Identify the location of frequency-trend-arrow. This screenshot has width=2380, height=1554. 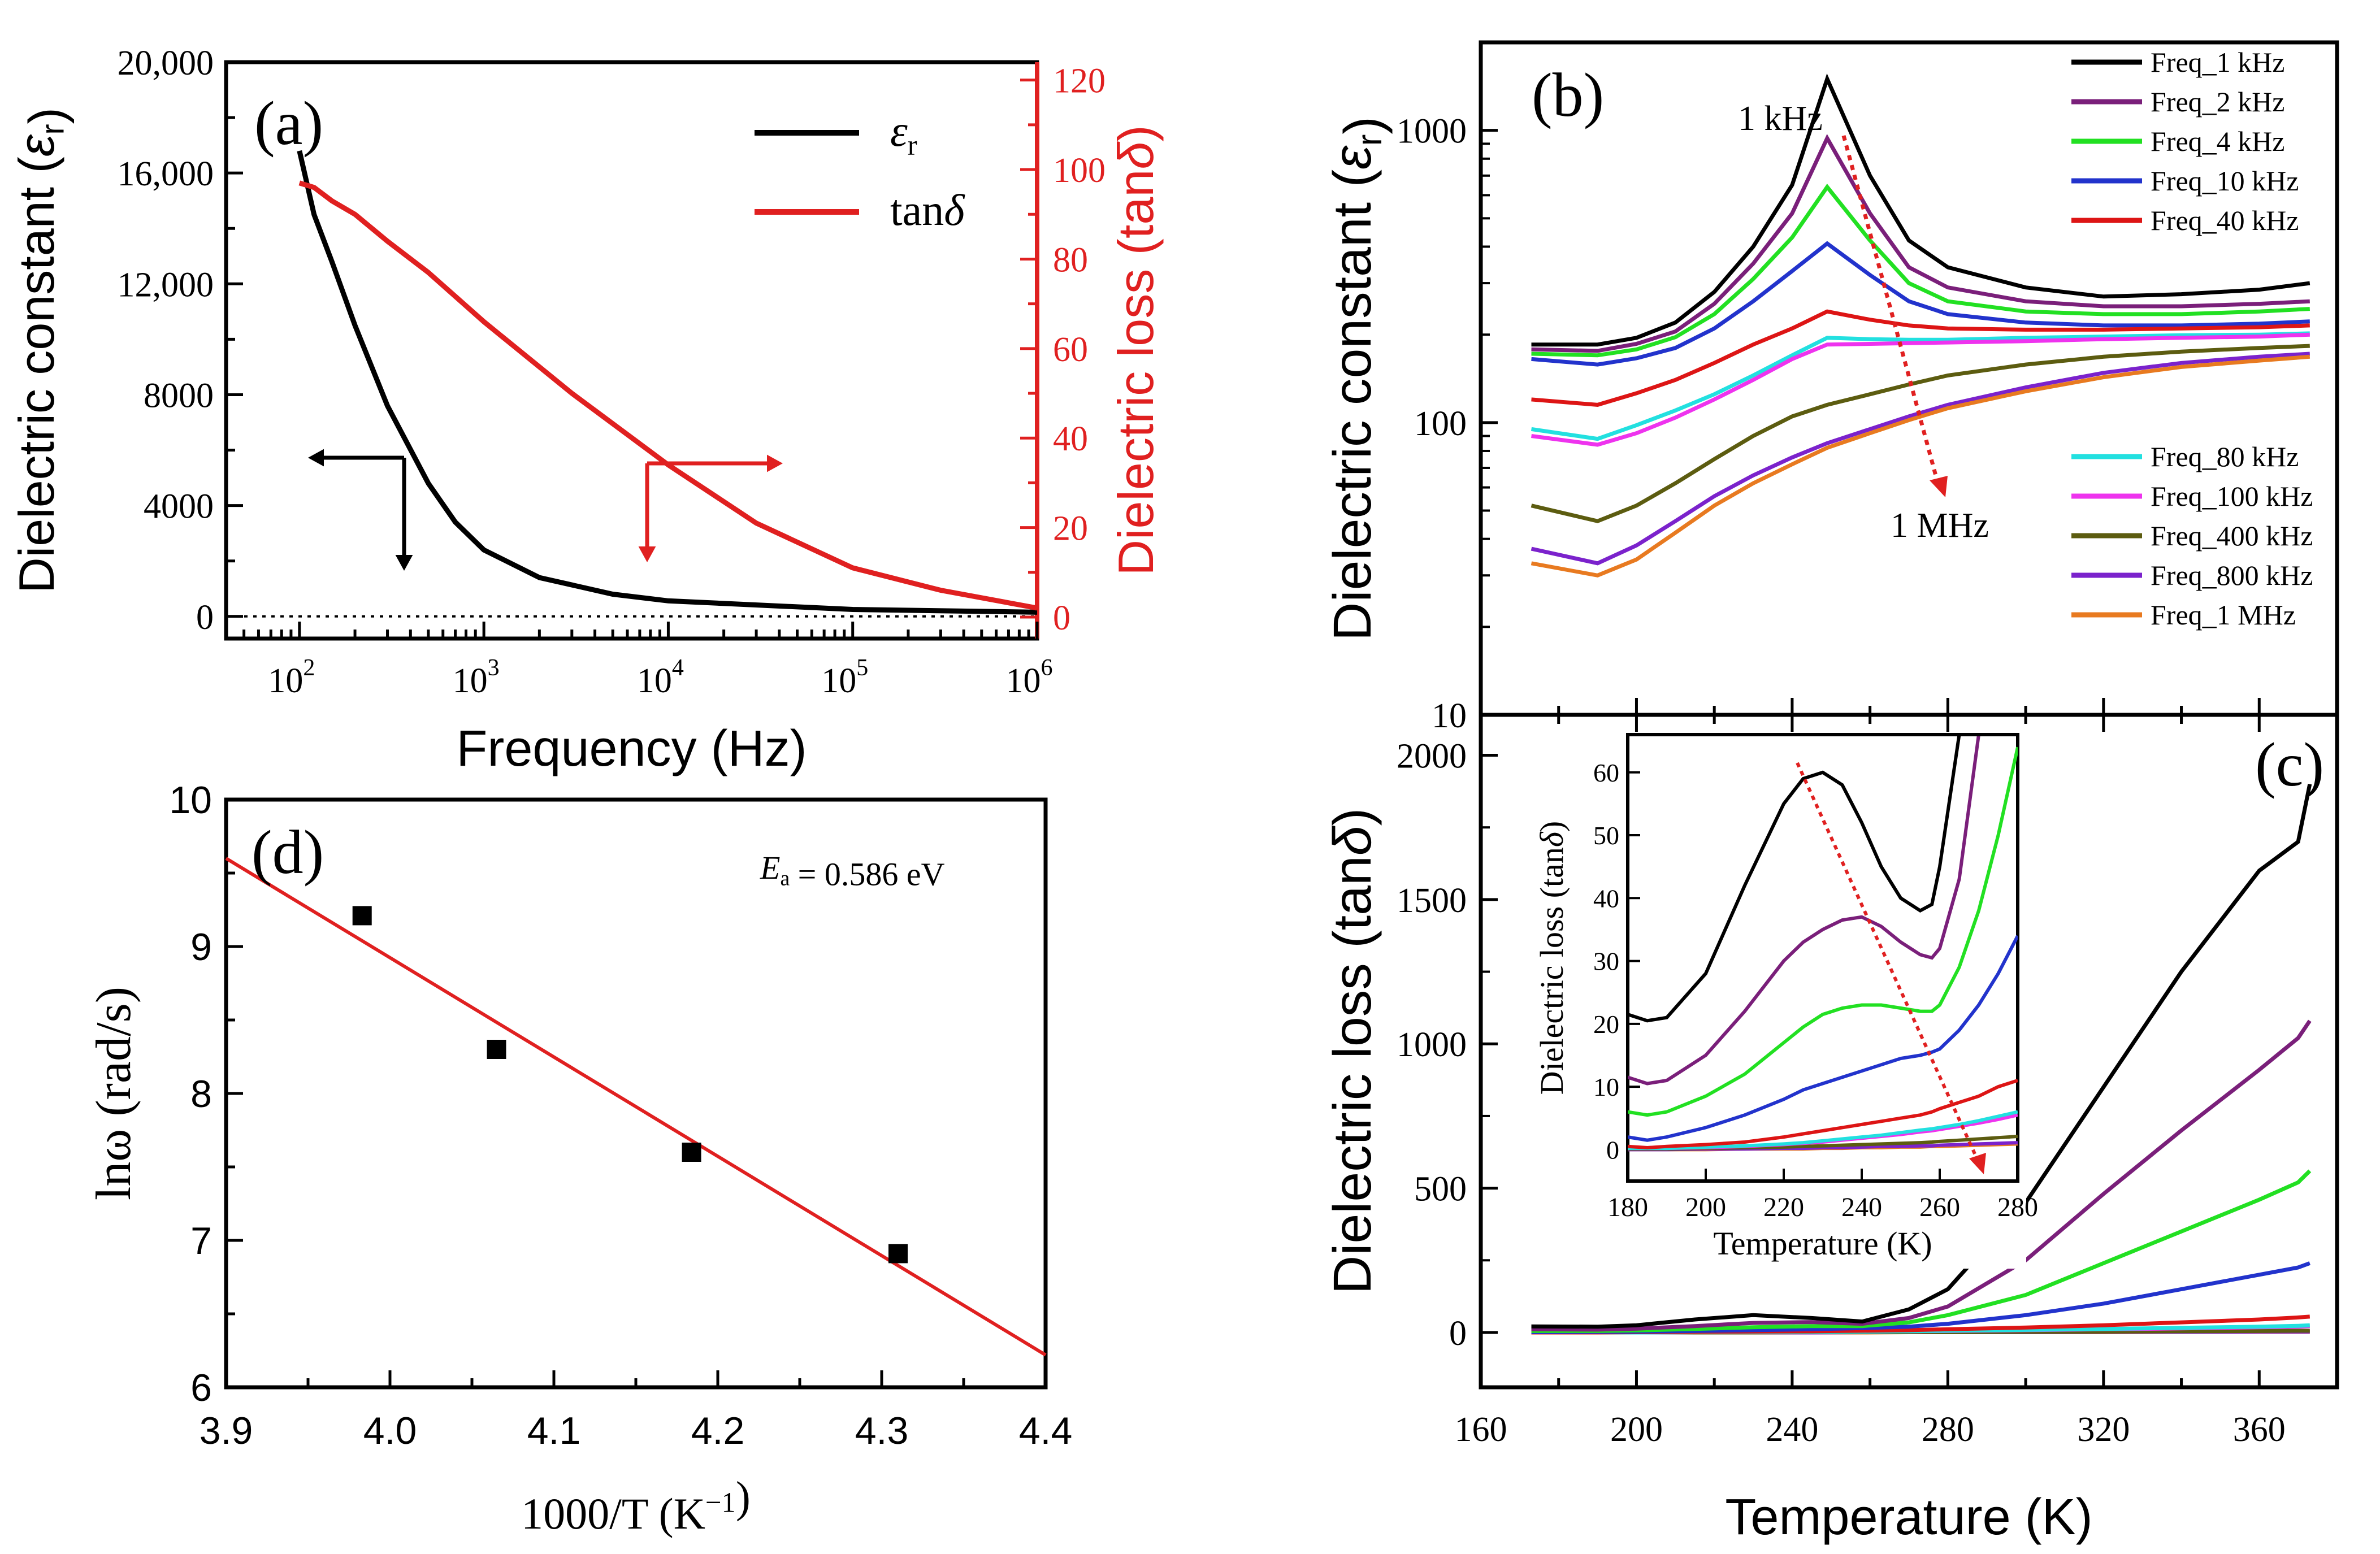
(1888, 962).